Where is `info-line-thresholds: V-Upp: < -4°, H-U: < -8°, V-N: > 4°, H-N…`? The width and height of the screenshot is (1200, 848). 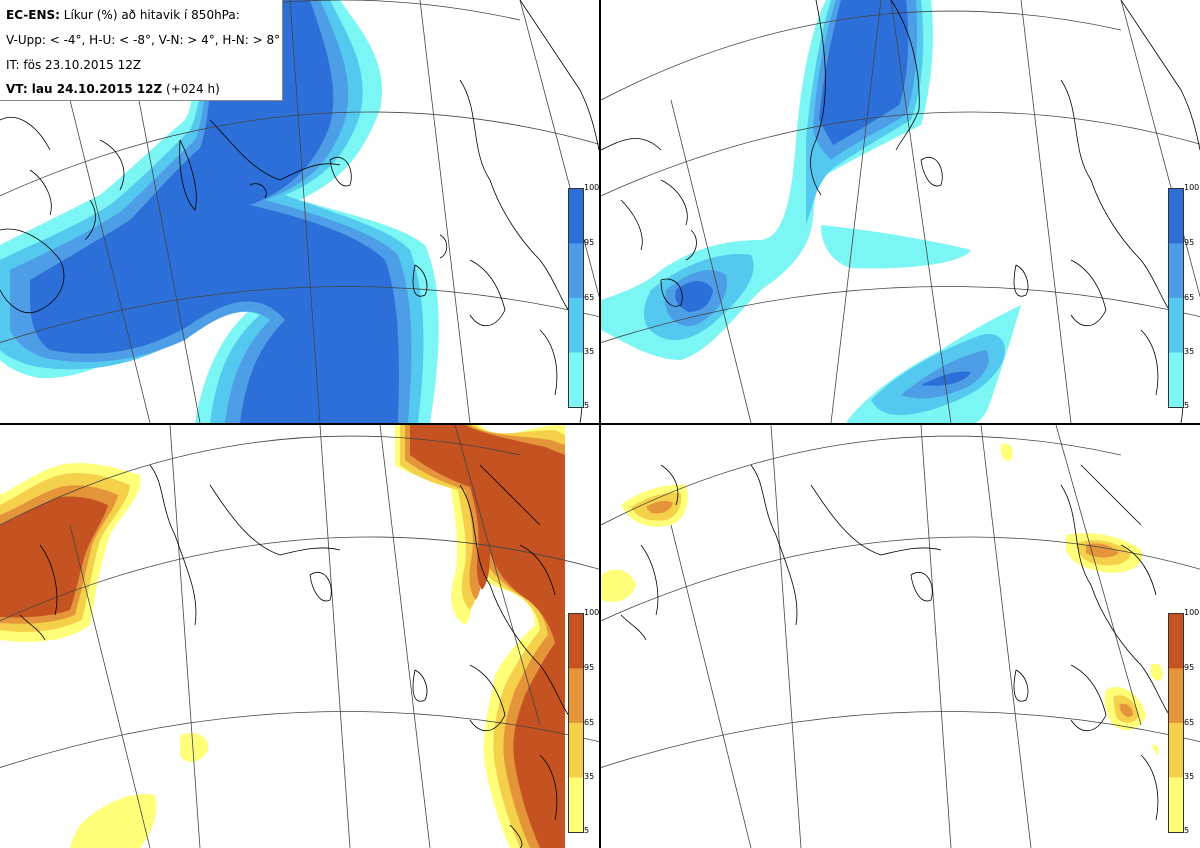 info-line-thresholds: V-Upp: < -4°, H-U: < -8°, V-N: > 4°, H-N… is located at coordinates (143, 40).